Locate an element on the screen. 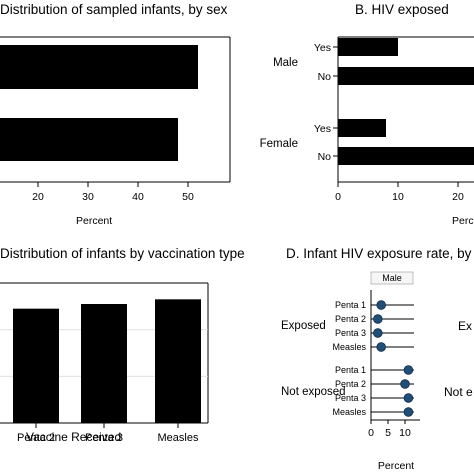 This screenshot has width=474, height=474. panel-d-x-axis-label: Percent is located at coordinates (396, 466).